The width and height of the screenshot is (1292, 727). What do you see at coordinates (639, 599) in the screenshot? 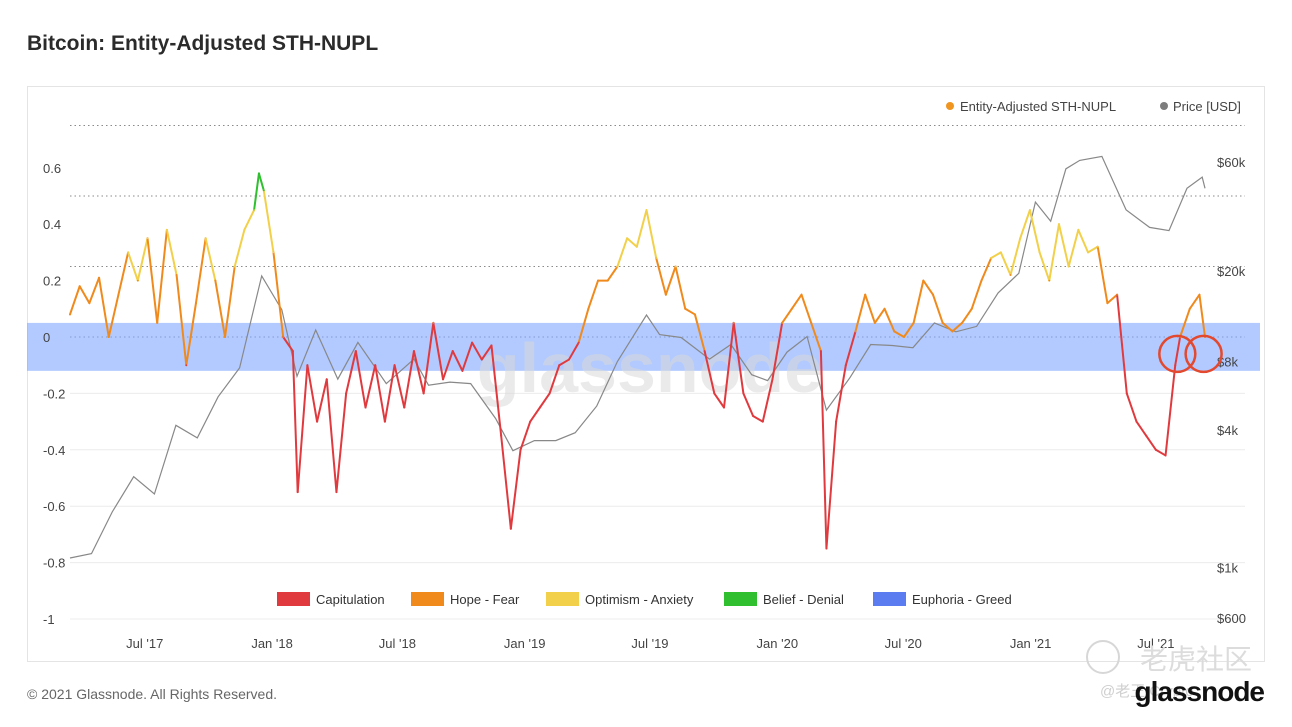
I see `zone-legend-label: Optimism - Anxiety` at bounding box center [639, 599].